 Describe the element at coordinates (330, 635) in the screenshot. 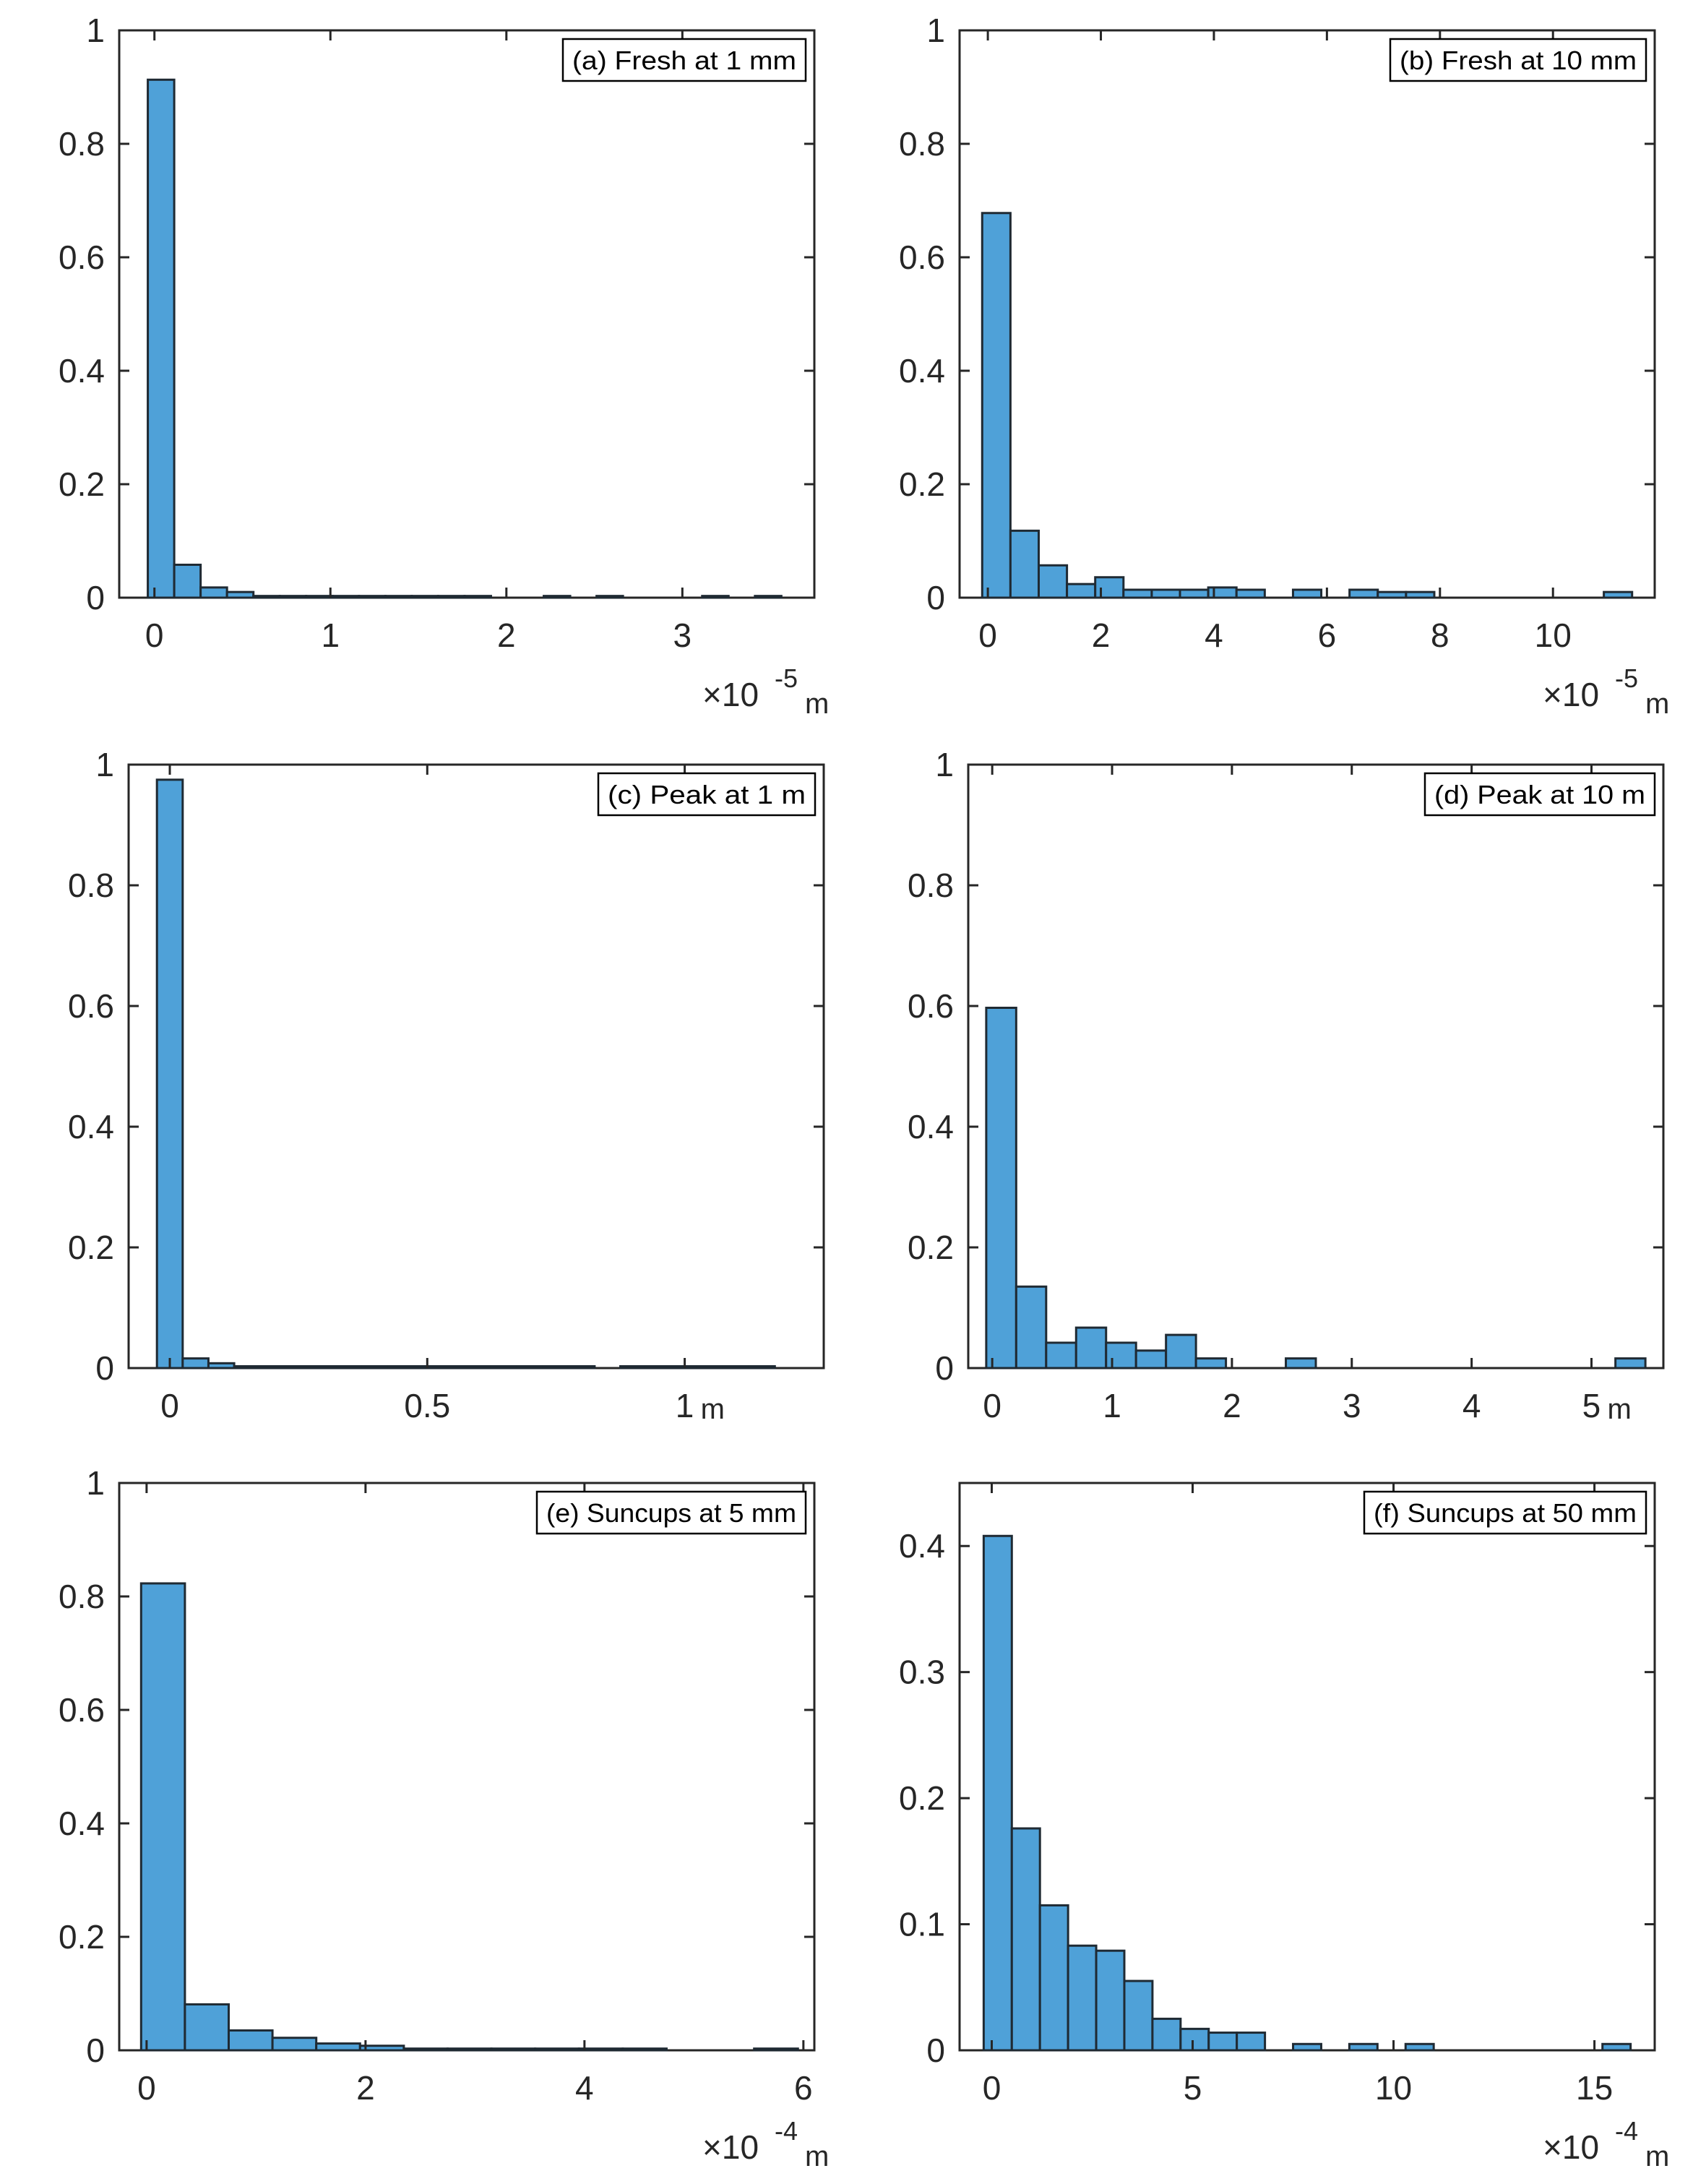

I see `x-tick-label: 1` at that location.